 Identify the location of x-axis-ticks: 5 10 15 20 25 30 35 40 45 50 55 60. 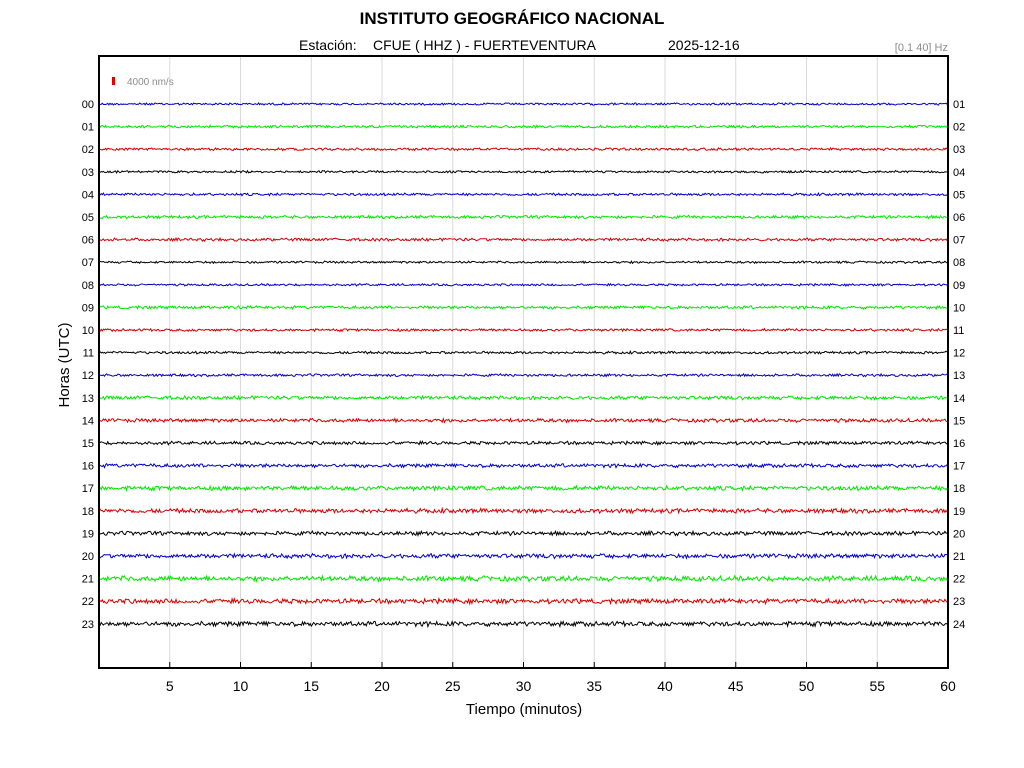
(561, 678).